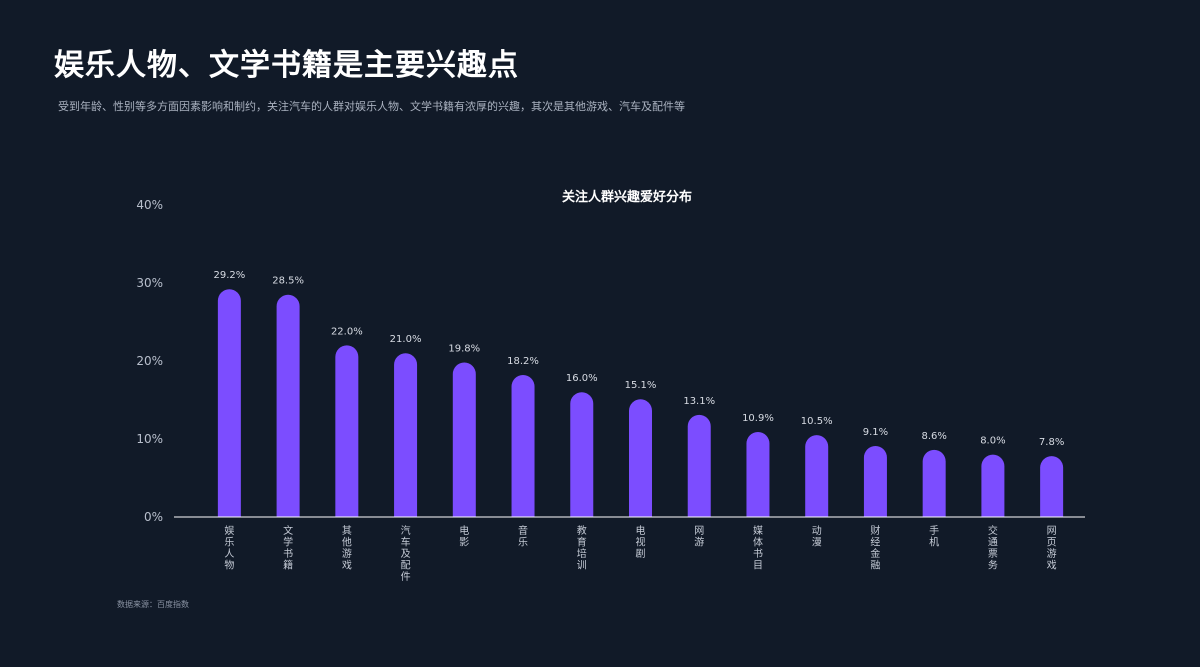 Image resolution: width=1200 pixels, height=667 pixels. I want to click on x-tick-label: 娱乐人物, so click(229, 548).